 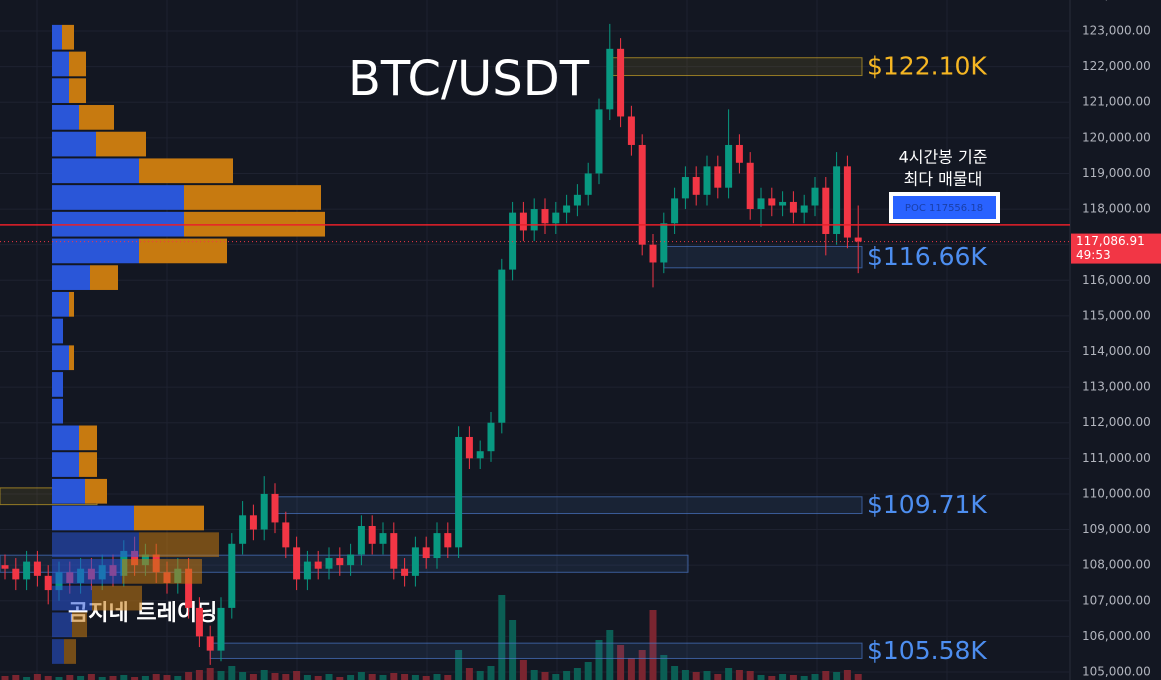 What do you see at coordinates (1116, 351) in the screenshot?
I see `y-tick-label: 114,000.00` at bounding box center [1116, 351].